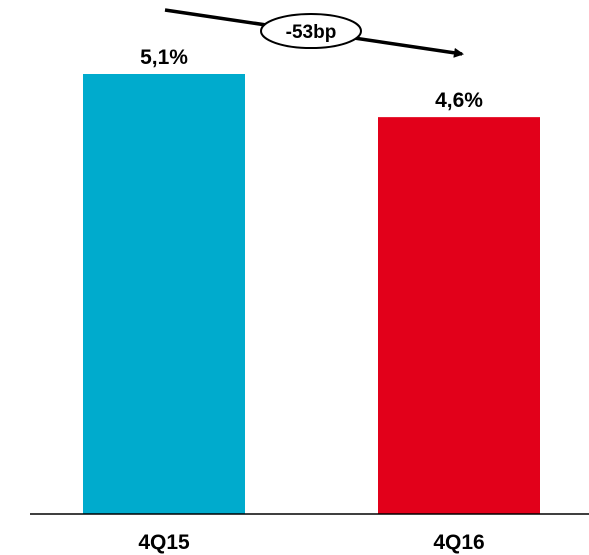 The width and height of the screenshot is (589, 555). I want to click on category-label-4q16: 4Q16, so click(458, 542).